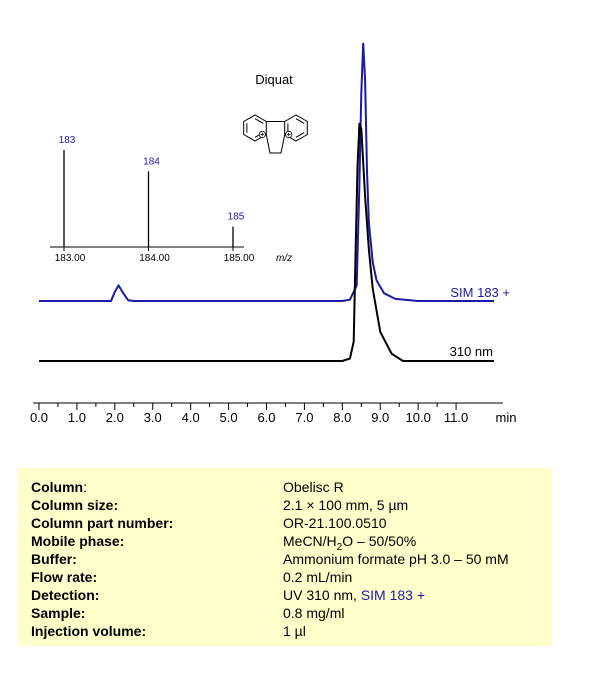  What do you see at coordinates (151, 161) in the screenshot?
I see `ms-peak-label: 184` at bounding box center [151, 161].